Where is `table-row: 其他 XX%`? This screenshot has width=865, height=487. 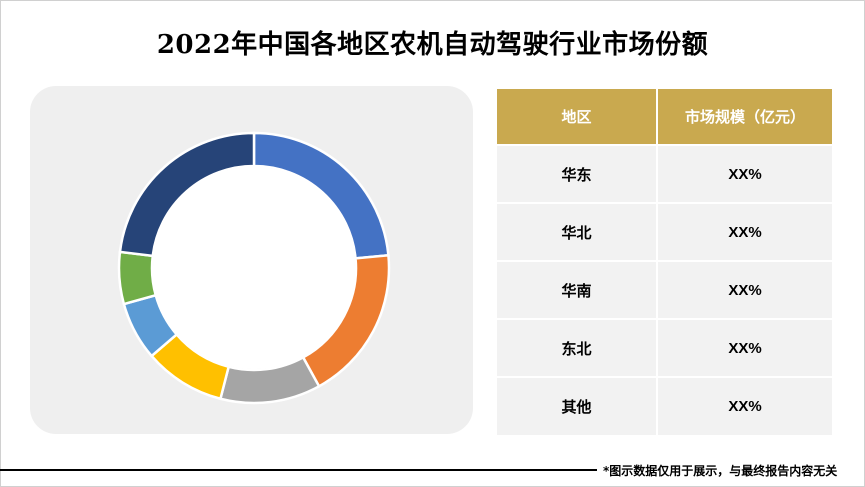
table-row: 其他 XX% is located at coordinates (664, 405).